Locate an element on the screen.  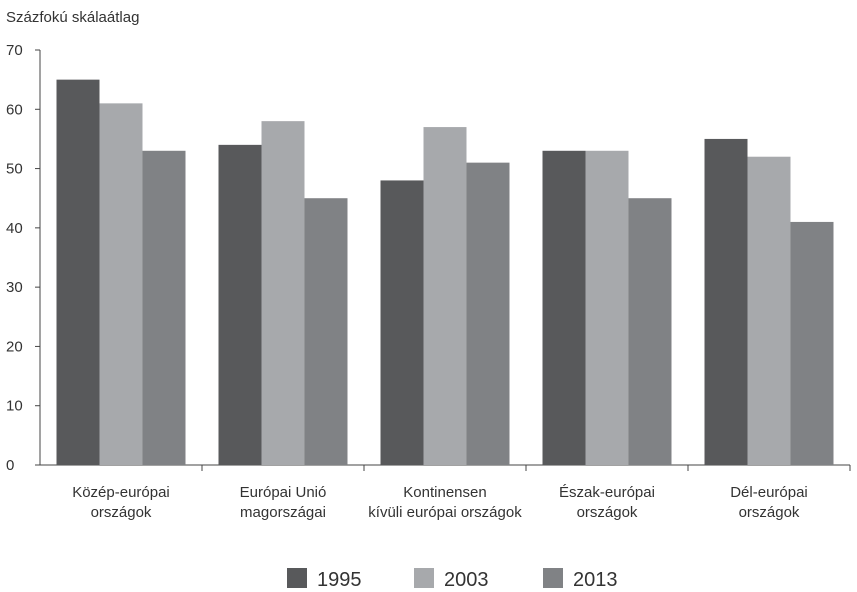
legend-label-2003: 2003 is located at coordinates (466, 580).